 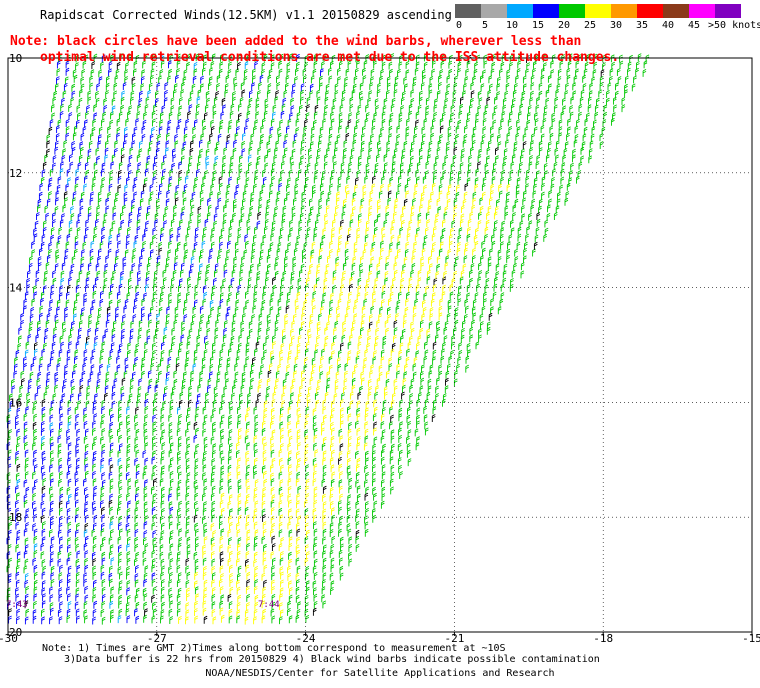 I want to click on colorbar-labels: 0 5 10 15 20 25 30 35 40 45 >50 knots, so click(x=601, y=27).